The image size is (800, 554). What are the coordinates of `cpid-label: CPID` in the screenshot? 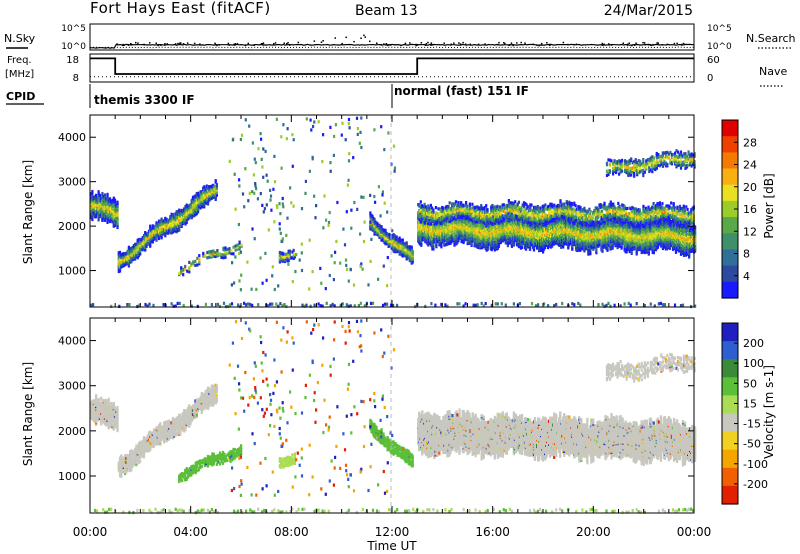 It's located at (20, 96).